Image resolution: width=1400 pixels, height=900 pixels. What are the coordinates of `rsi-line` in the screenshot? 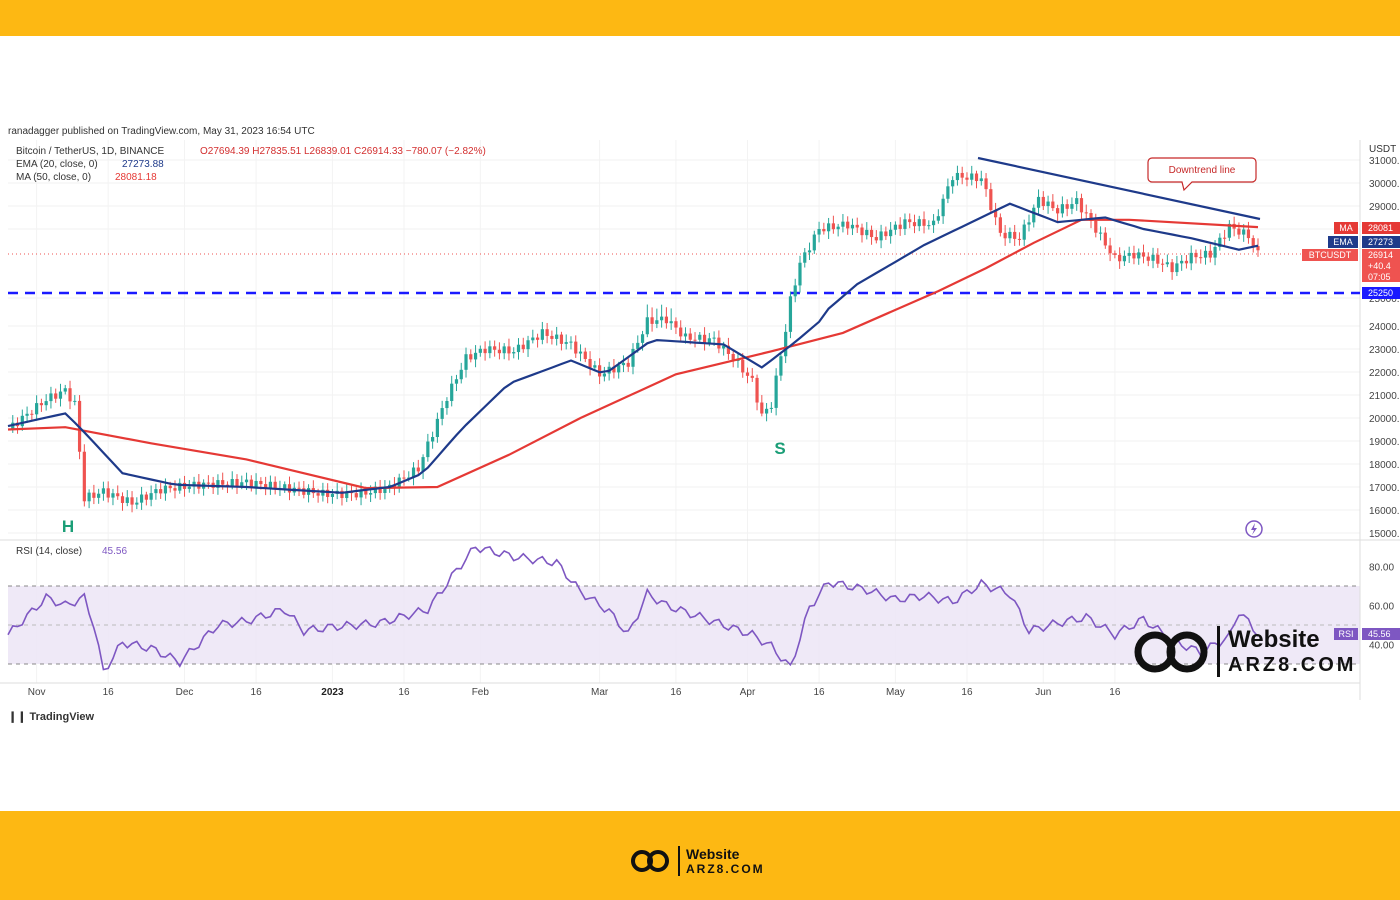 It's located at (633, 608).